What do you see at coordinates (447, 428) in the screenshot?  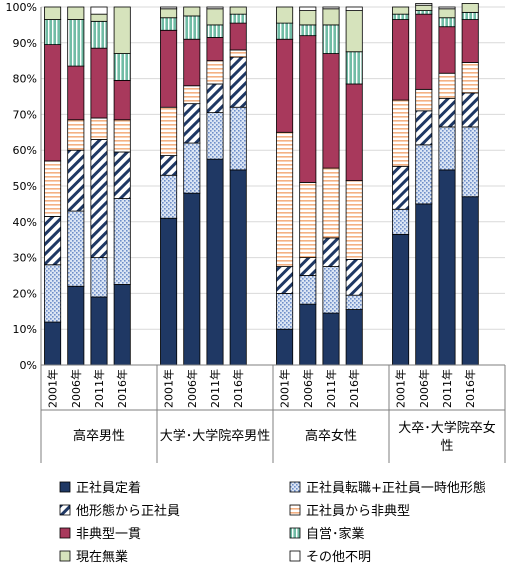 I see `group-label-line: 大卒･大学院卒女` at bounding box center [447, 428].